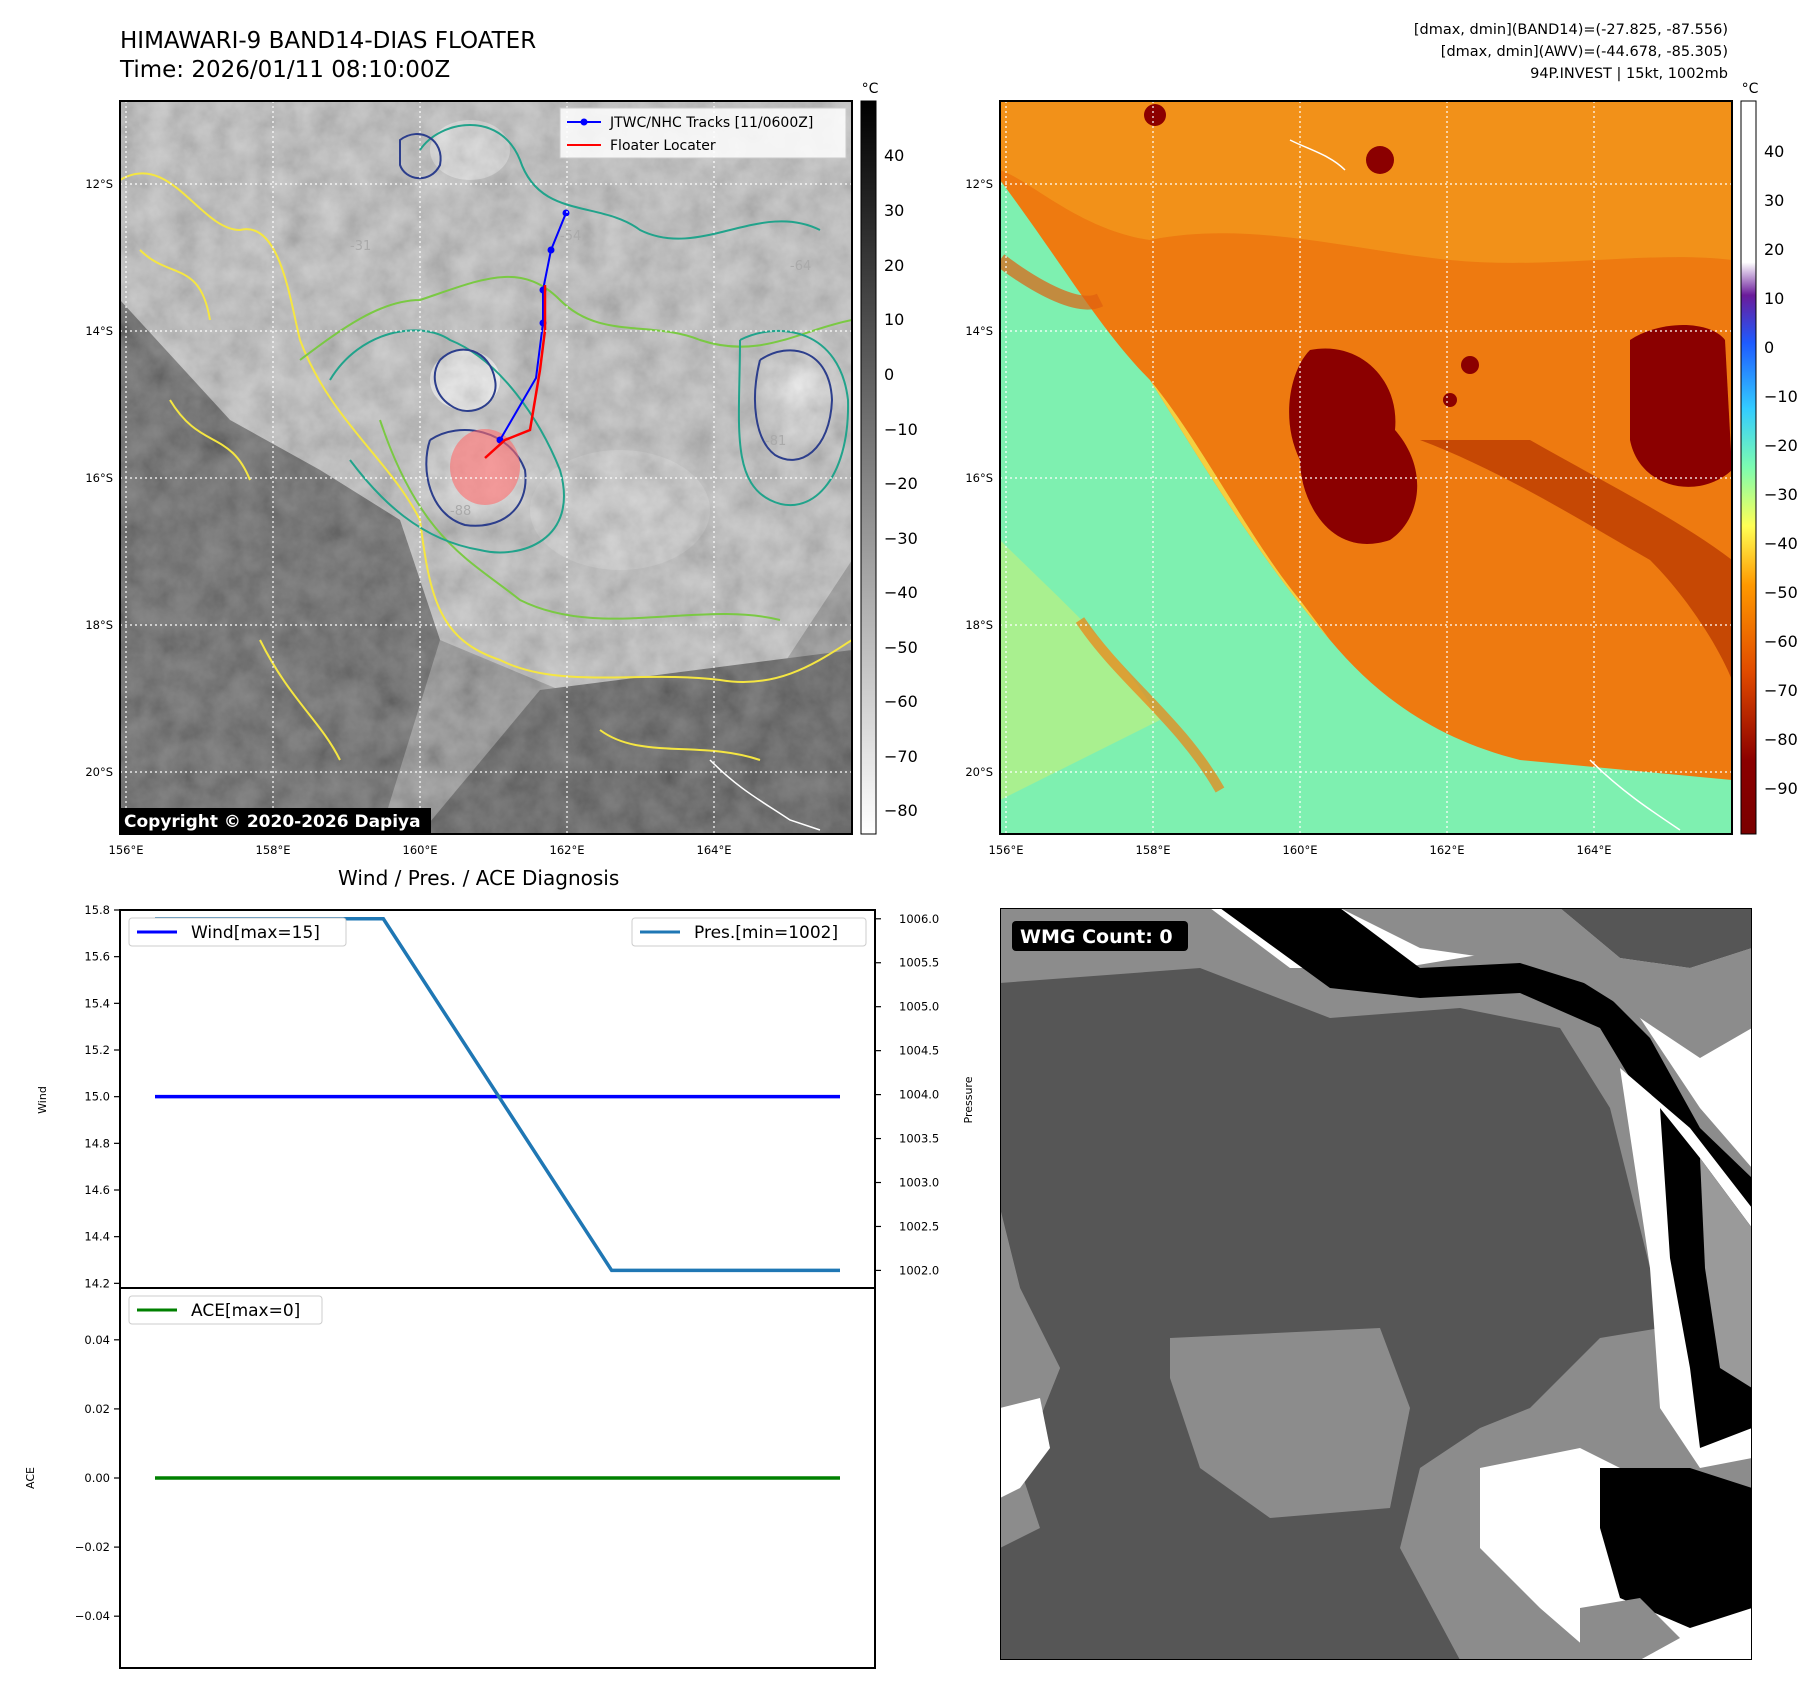  What do you see at coordinates (273, 850) in the screenshot?
I see `ir-lon-158e: 158°E` at bounding box center [273, 850].